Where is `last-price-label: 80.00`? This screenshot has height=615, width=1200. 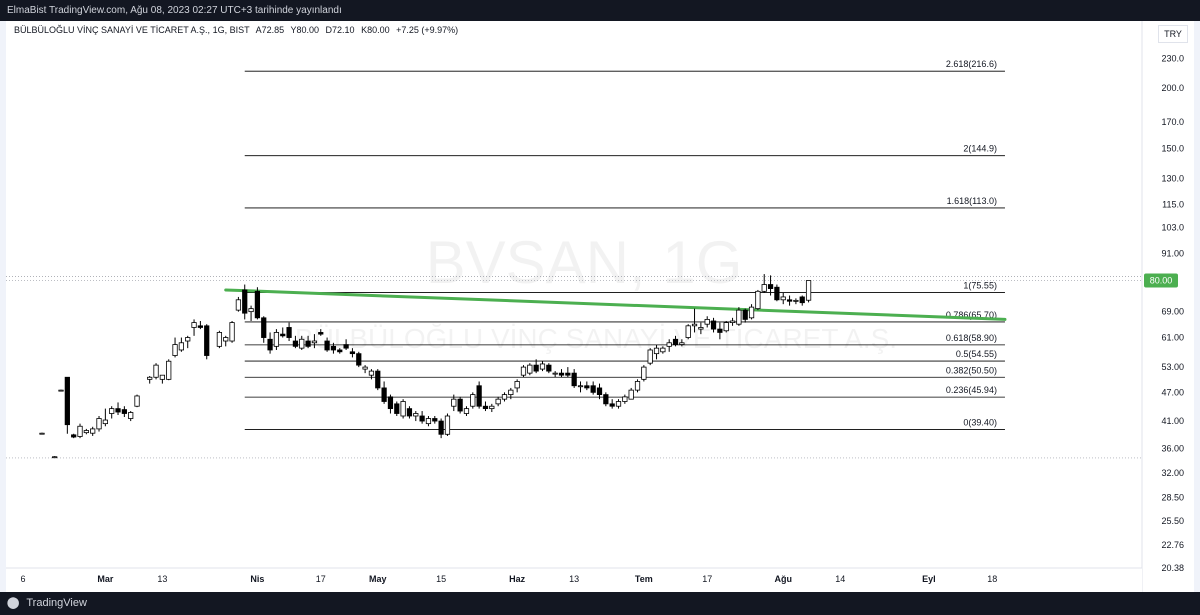 last-price-label: 80.00 is located at coordinates (1161, 281).